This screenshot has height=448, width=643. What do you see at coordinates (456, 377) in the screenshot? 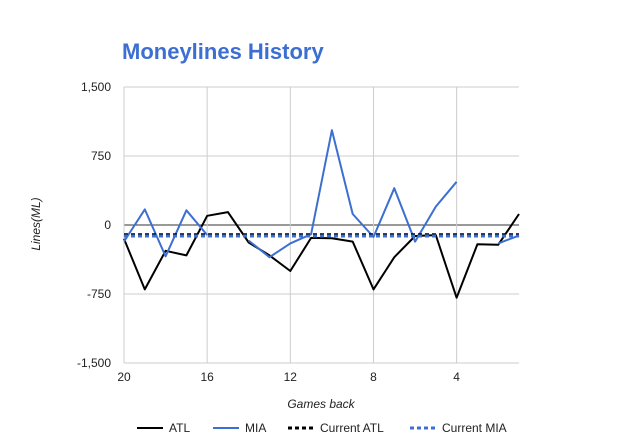
I see `x-tick-label: 4` at bounding box center [456, 377].